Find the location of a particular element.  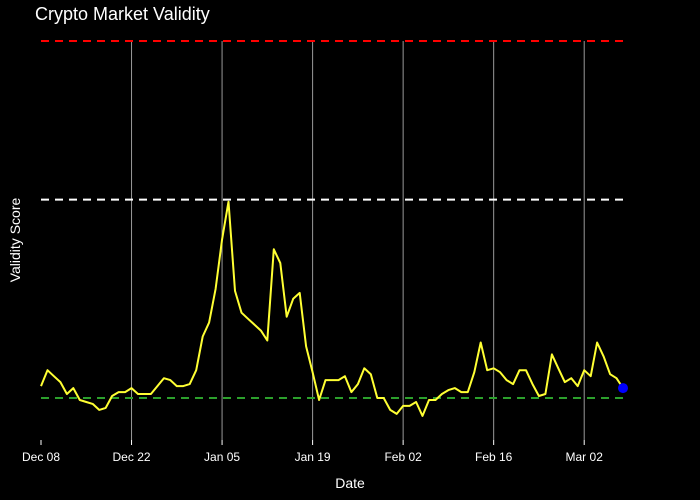

latest-point-marker is located at coordinates (623, 388).